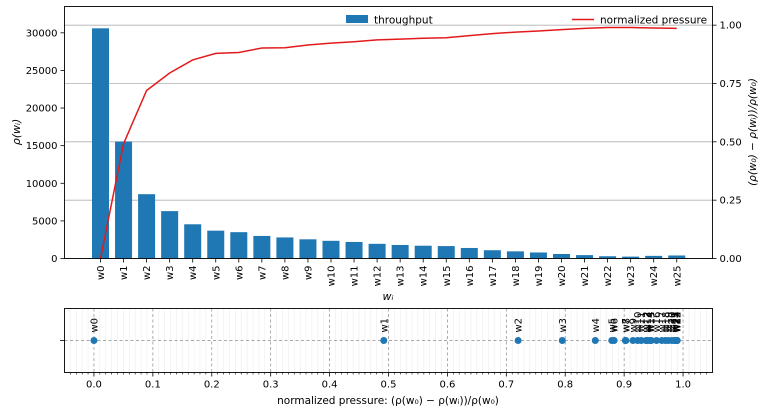  I want to click on point-label: w1, so click(384, 325).